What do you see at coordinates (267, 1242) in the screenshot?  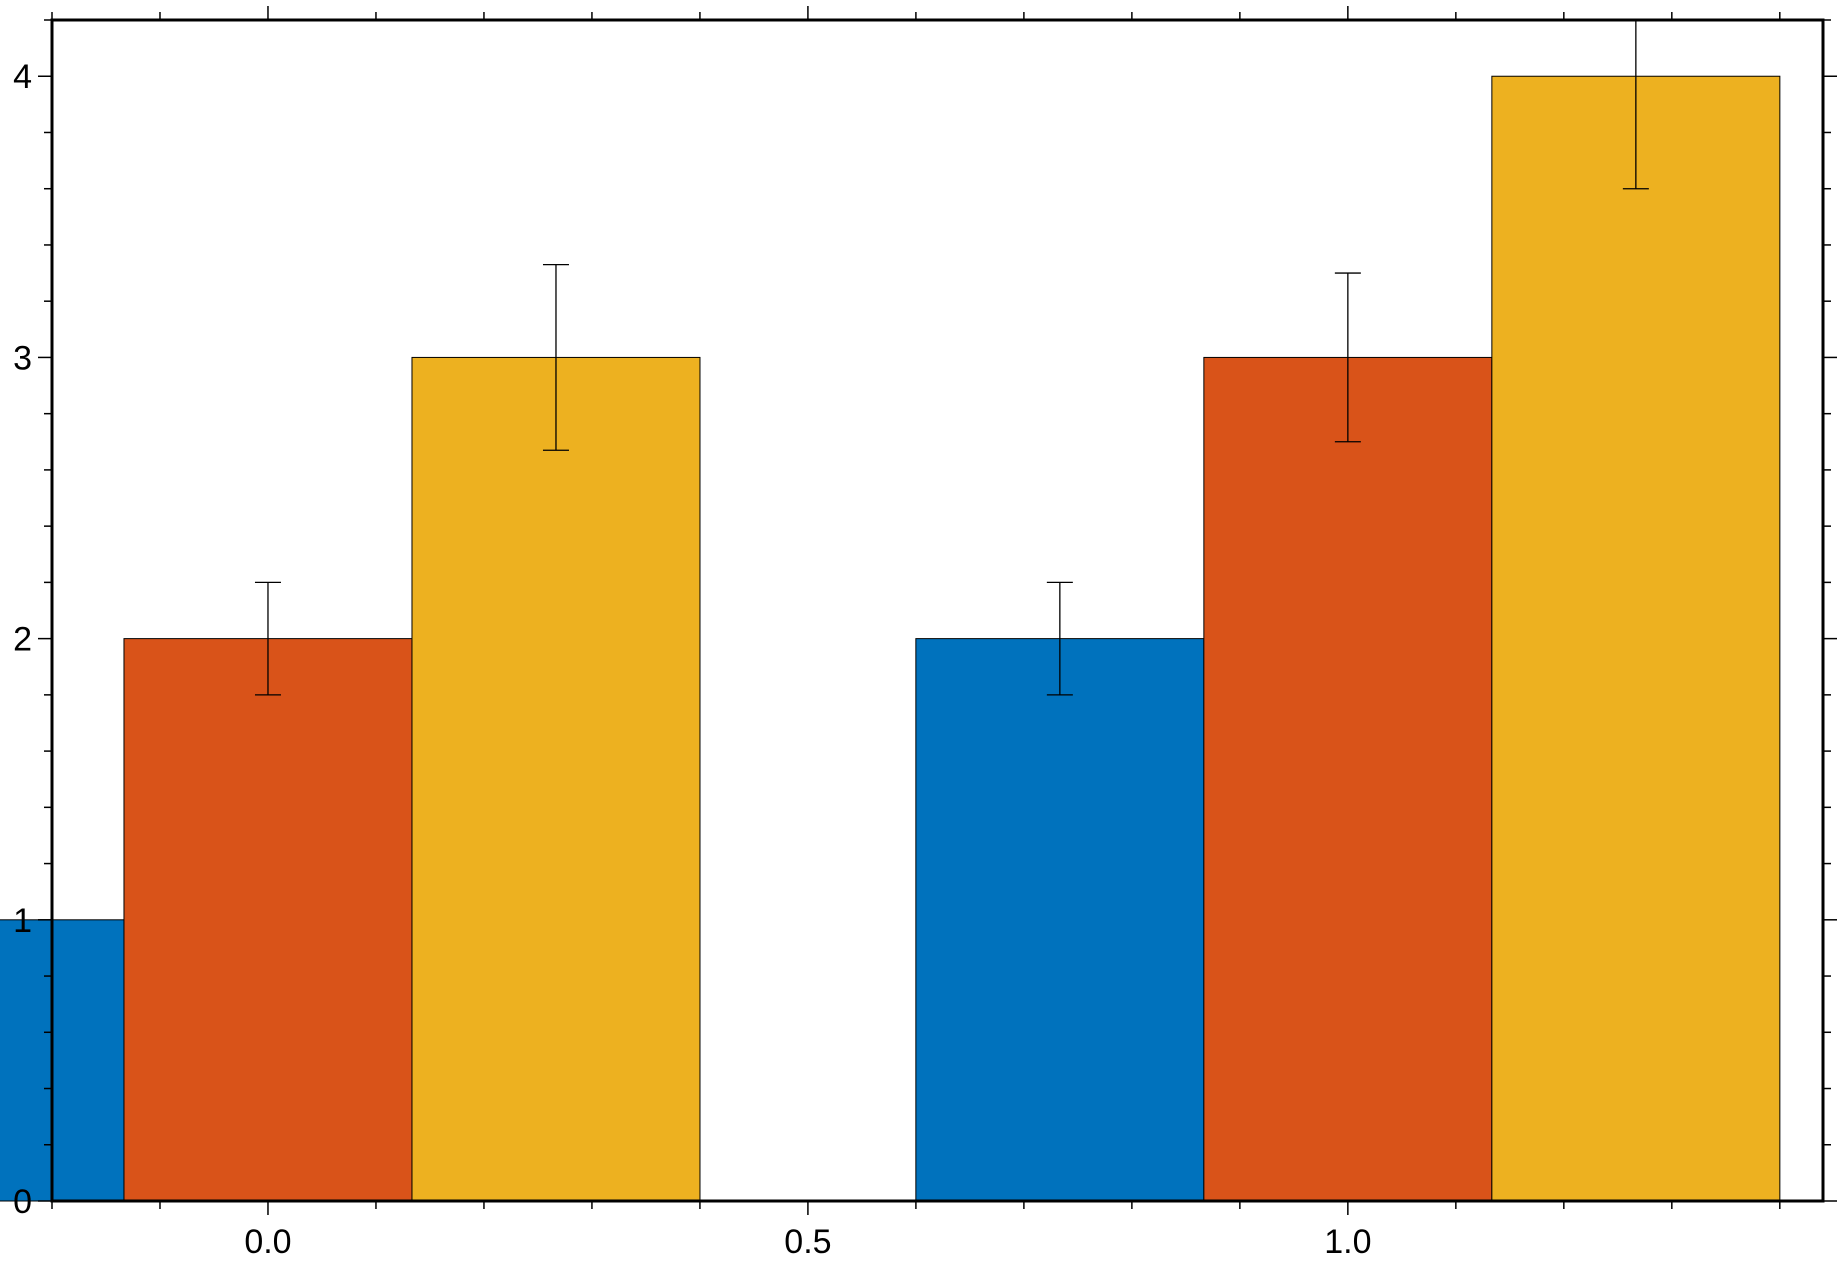 I see `x-tick-label: 0.0` at bounding box center [267, 1242].